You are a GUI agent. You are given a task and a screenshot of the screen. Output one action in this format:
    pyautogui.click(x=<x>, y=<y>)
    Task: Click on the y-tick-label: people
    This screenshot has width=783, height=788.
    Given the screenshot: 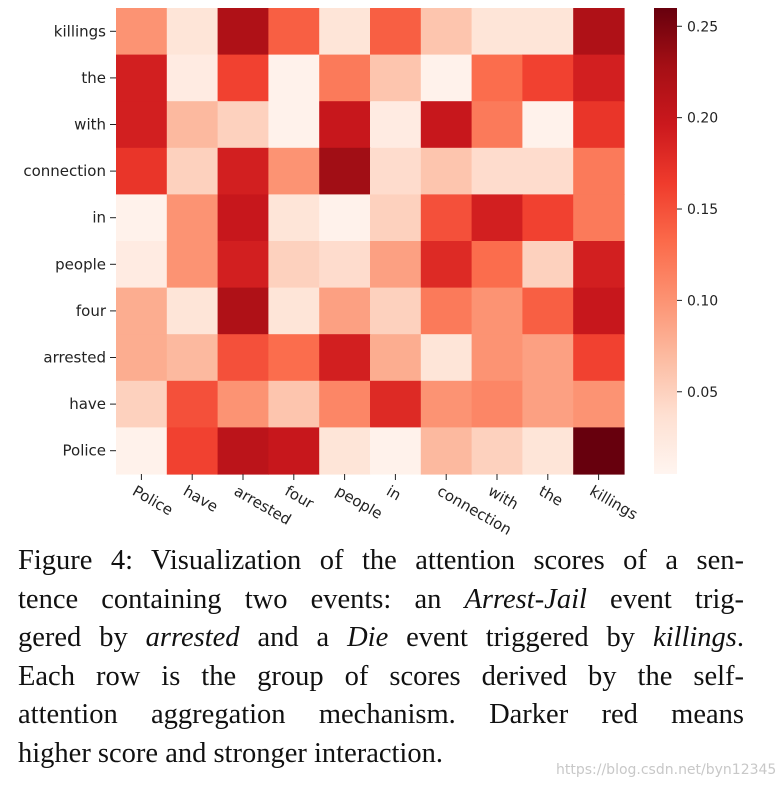 What is the action you would take?
    pyautogui.click(x=80, y=264)
    